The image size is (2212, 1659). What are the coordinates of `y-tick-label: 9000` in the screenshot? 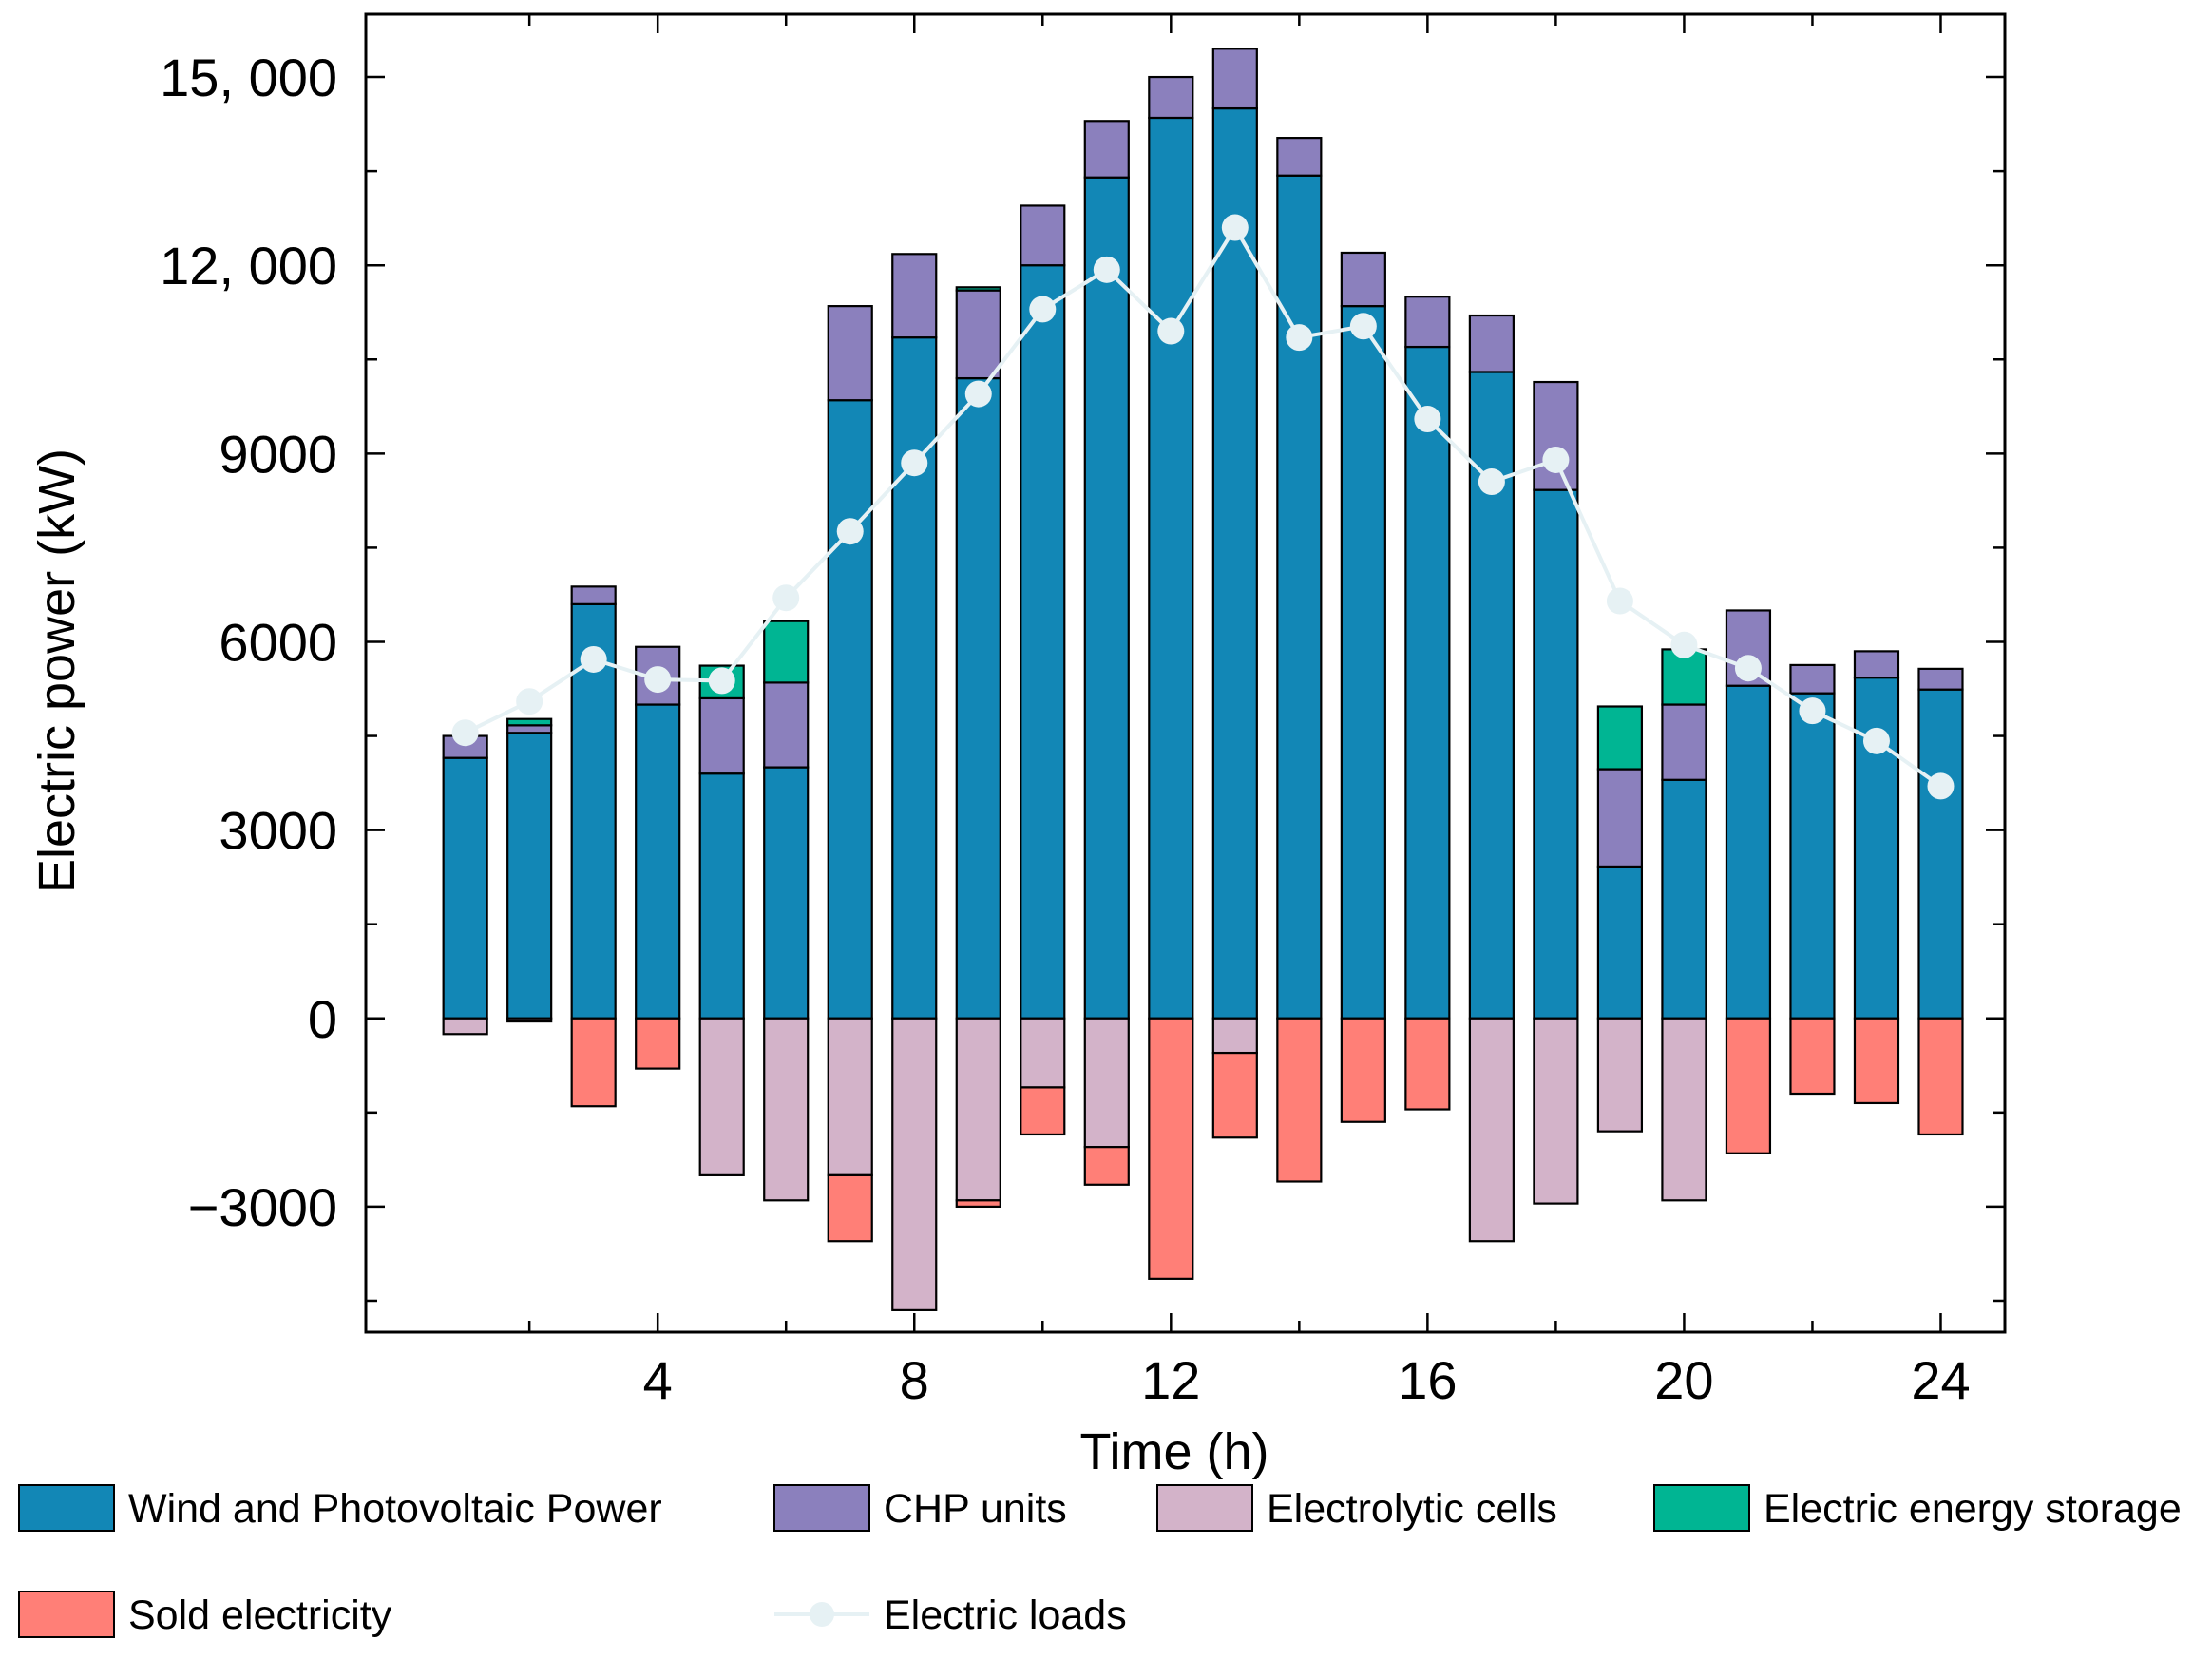 It's located at (278, 454).